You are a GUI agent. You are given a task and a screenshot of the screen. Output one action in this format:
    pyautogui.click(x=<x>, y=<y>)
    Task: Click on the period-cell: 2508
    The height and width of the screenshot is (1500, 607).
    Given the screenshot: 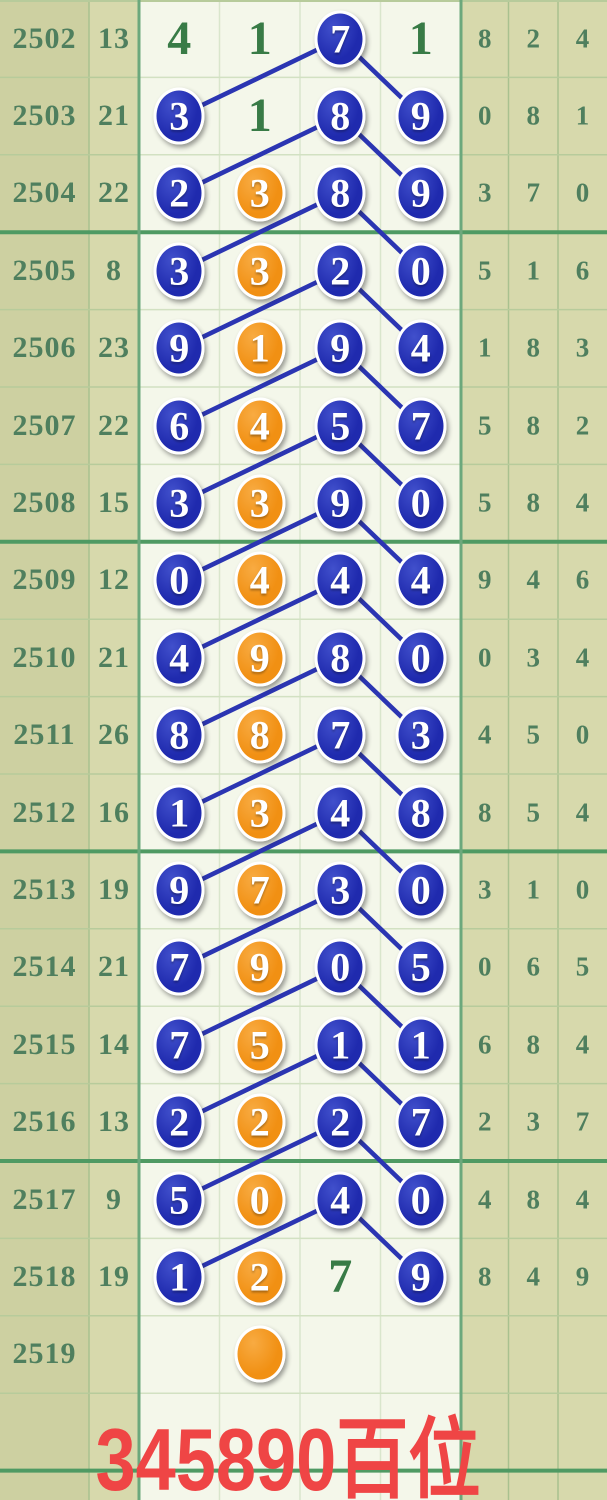 What is the action you would take?
    pyautogui.click(x=44, y=503)
    